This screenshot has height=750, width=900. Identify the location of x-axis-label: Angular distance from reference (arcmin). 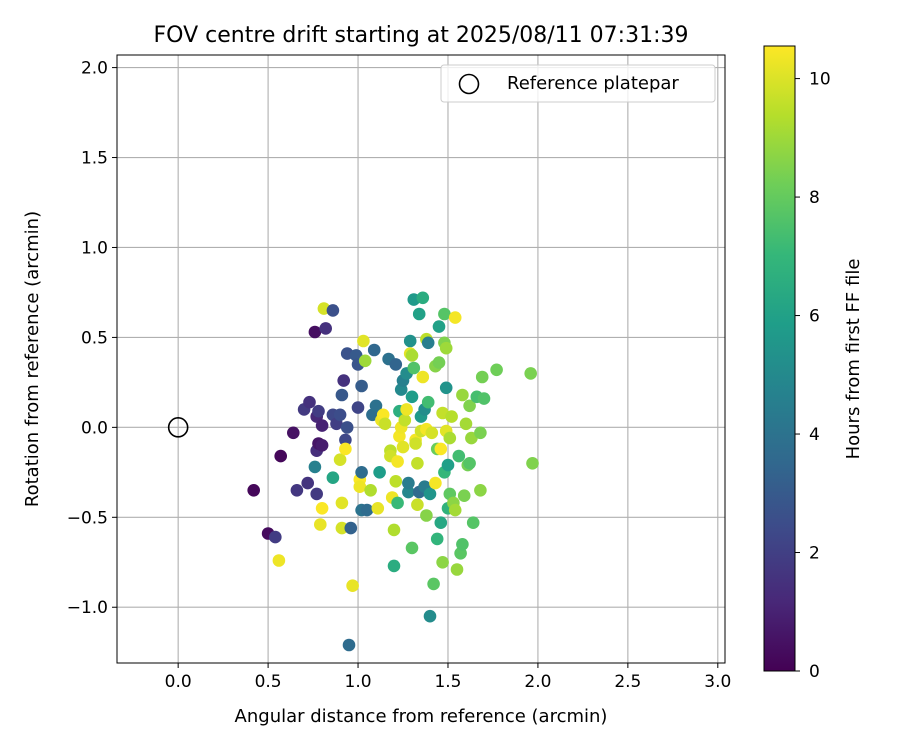
(421, 716).